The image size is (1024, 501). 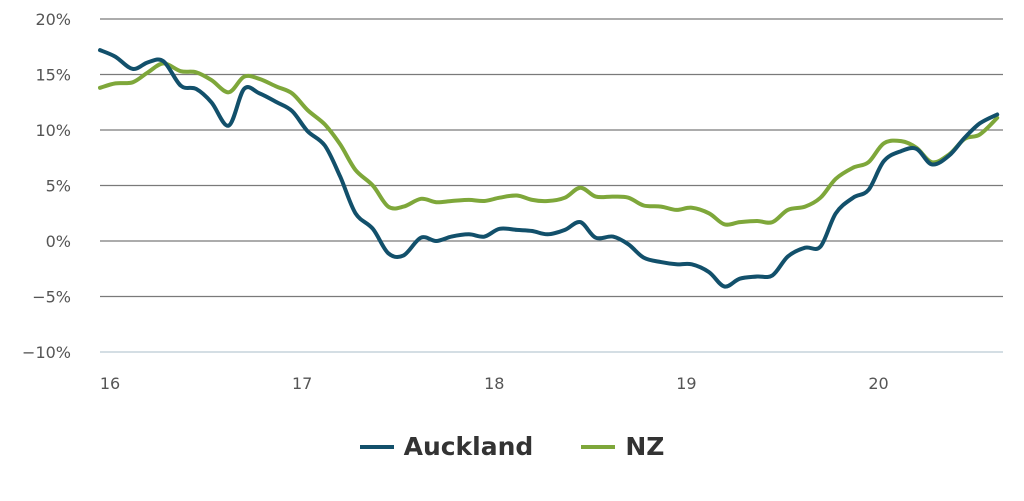 I want to click on y-axis-tick-labels: 20% 15% 10% 5% 0% −5% −10%, so click(x=46, y=186).